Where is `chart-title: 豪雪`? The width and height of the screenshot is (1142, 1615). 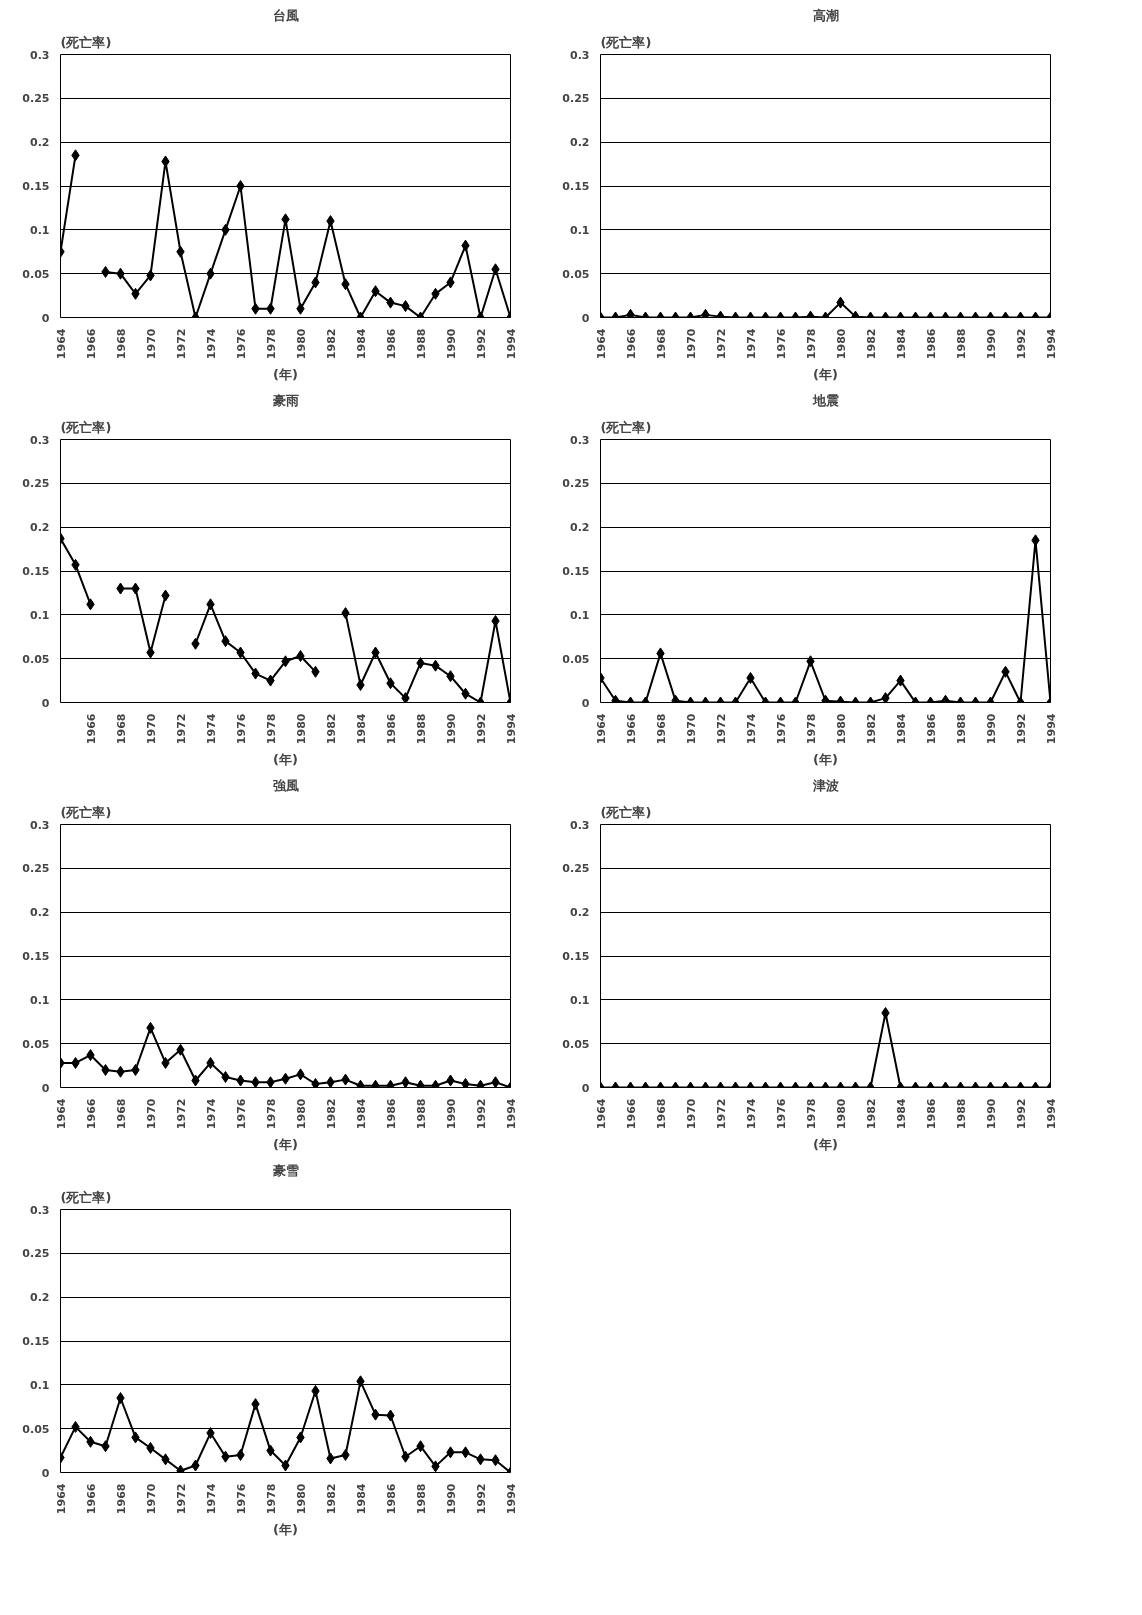 chart-title: 豪雪 is located at coordinates (285, 1170).